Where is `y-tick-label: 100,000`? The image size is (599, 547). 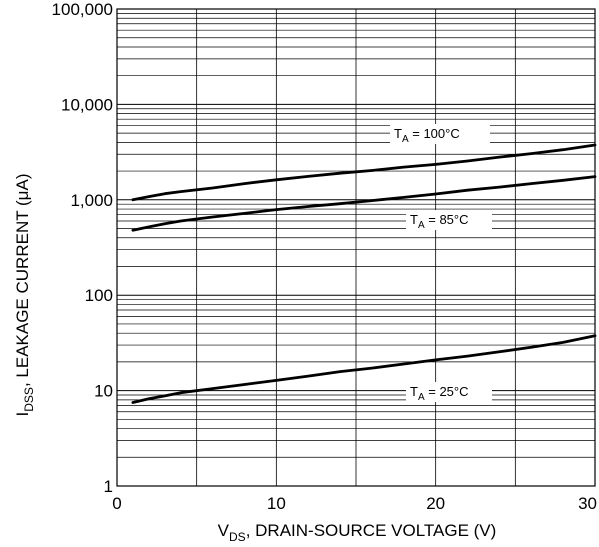
y-tick-label: 100,000 is located at coordinates (82, 9).